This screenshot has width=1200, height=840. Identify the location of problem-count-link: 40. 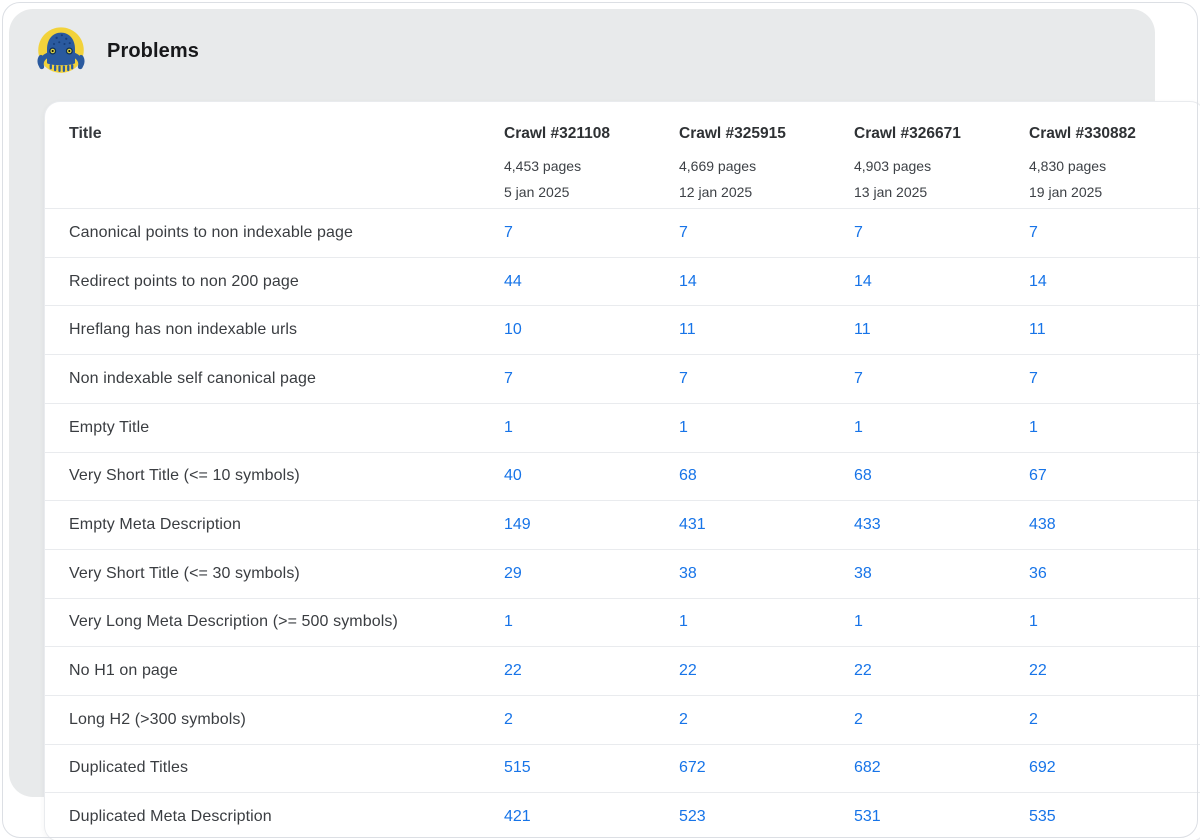
(513, 476).